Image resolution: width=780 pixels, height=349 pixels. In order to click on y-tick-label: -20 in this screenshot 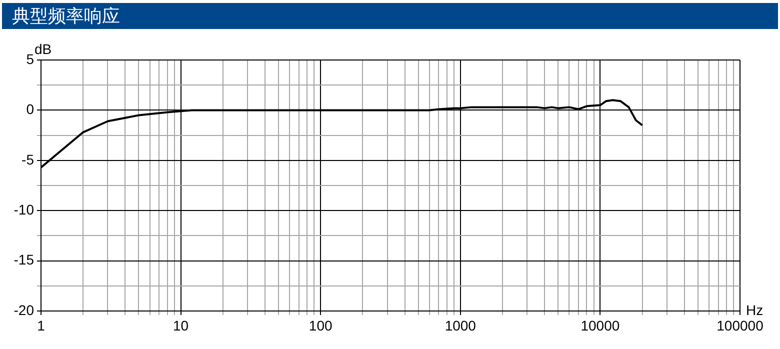, I will do `click(24, 310)`.